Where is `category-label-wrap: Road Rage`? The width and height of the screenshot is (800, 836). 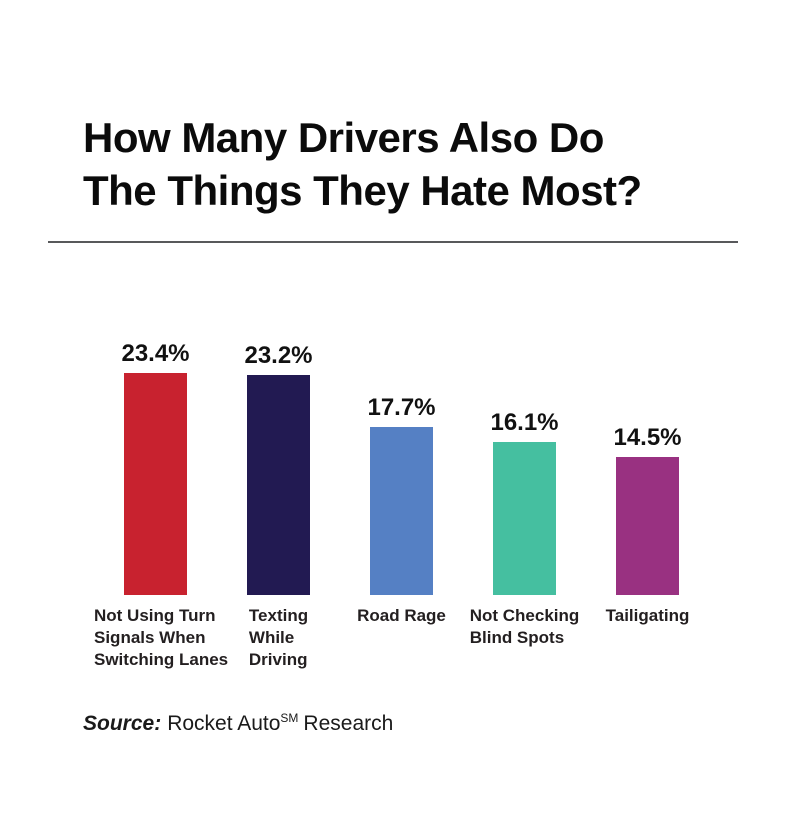
category-label-wrap: Road Rage is located at coordinates (401, 611).